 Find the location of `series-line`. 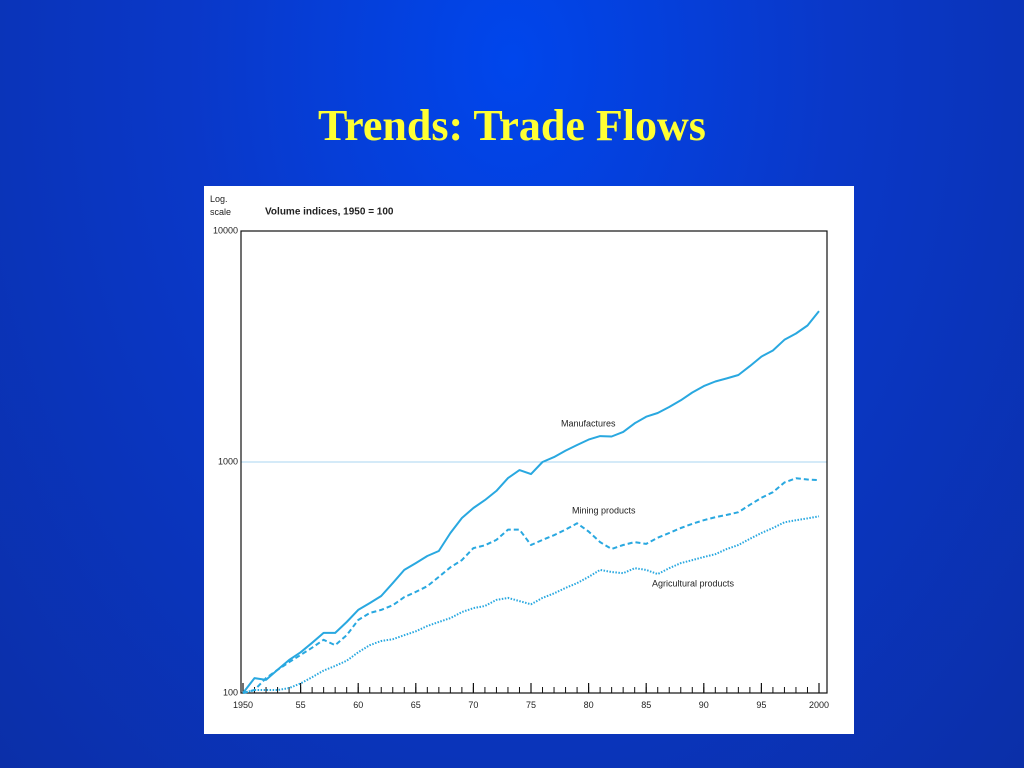

series-line is located at coordinates (531, 604).